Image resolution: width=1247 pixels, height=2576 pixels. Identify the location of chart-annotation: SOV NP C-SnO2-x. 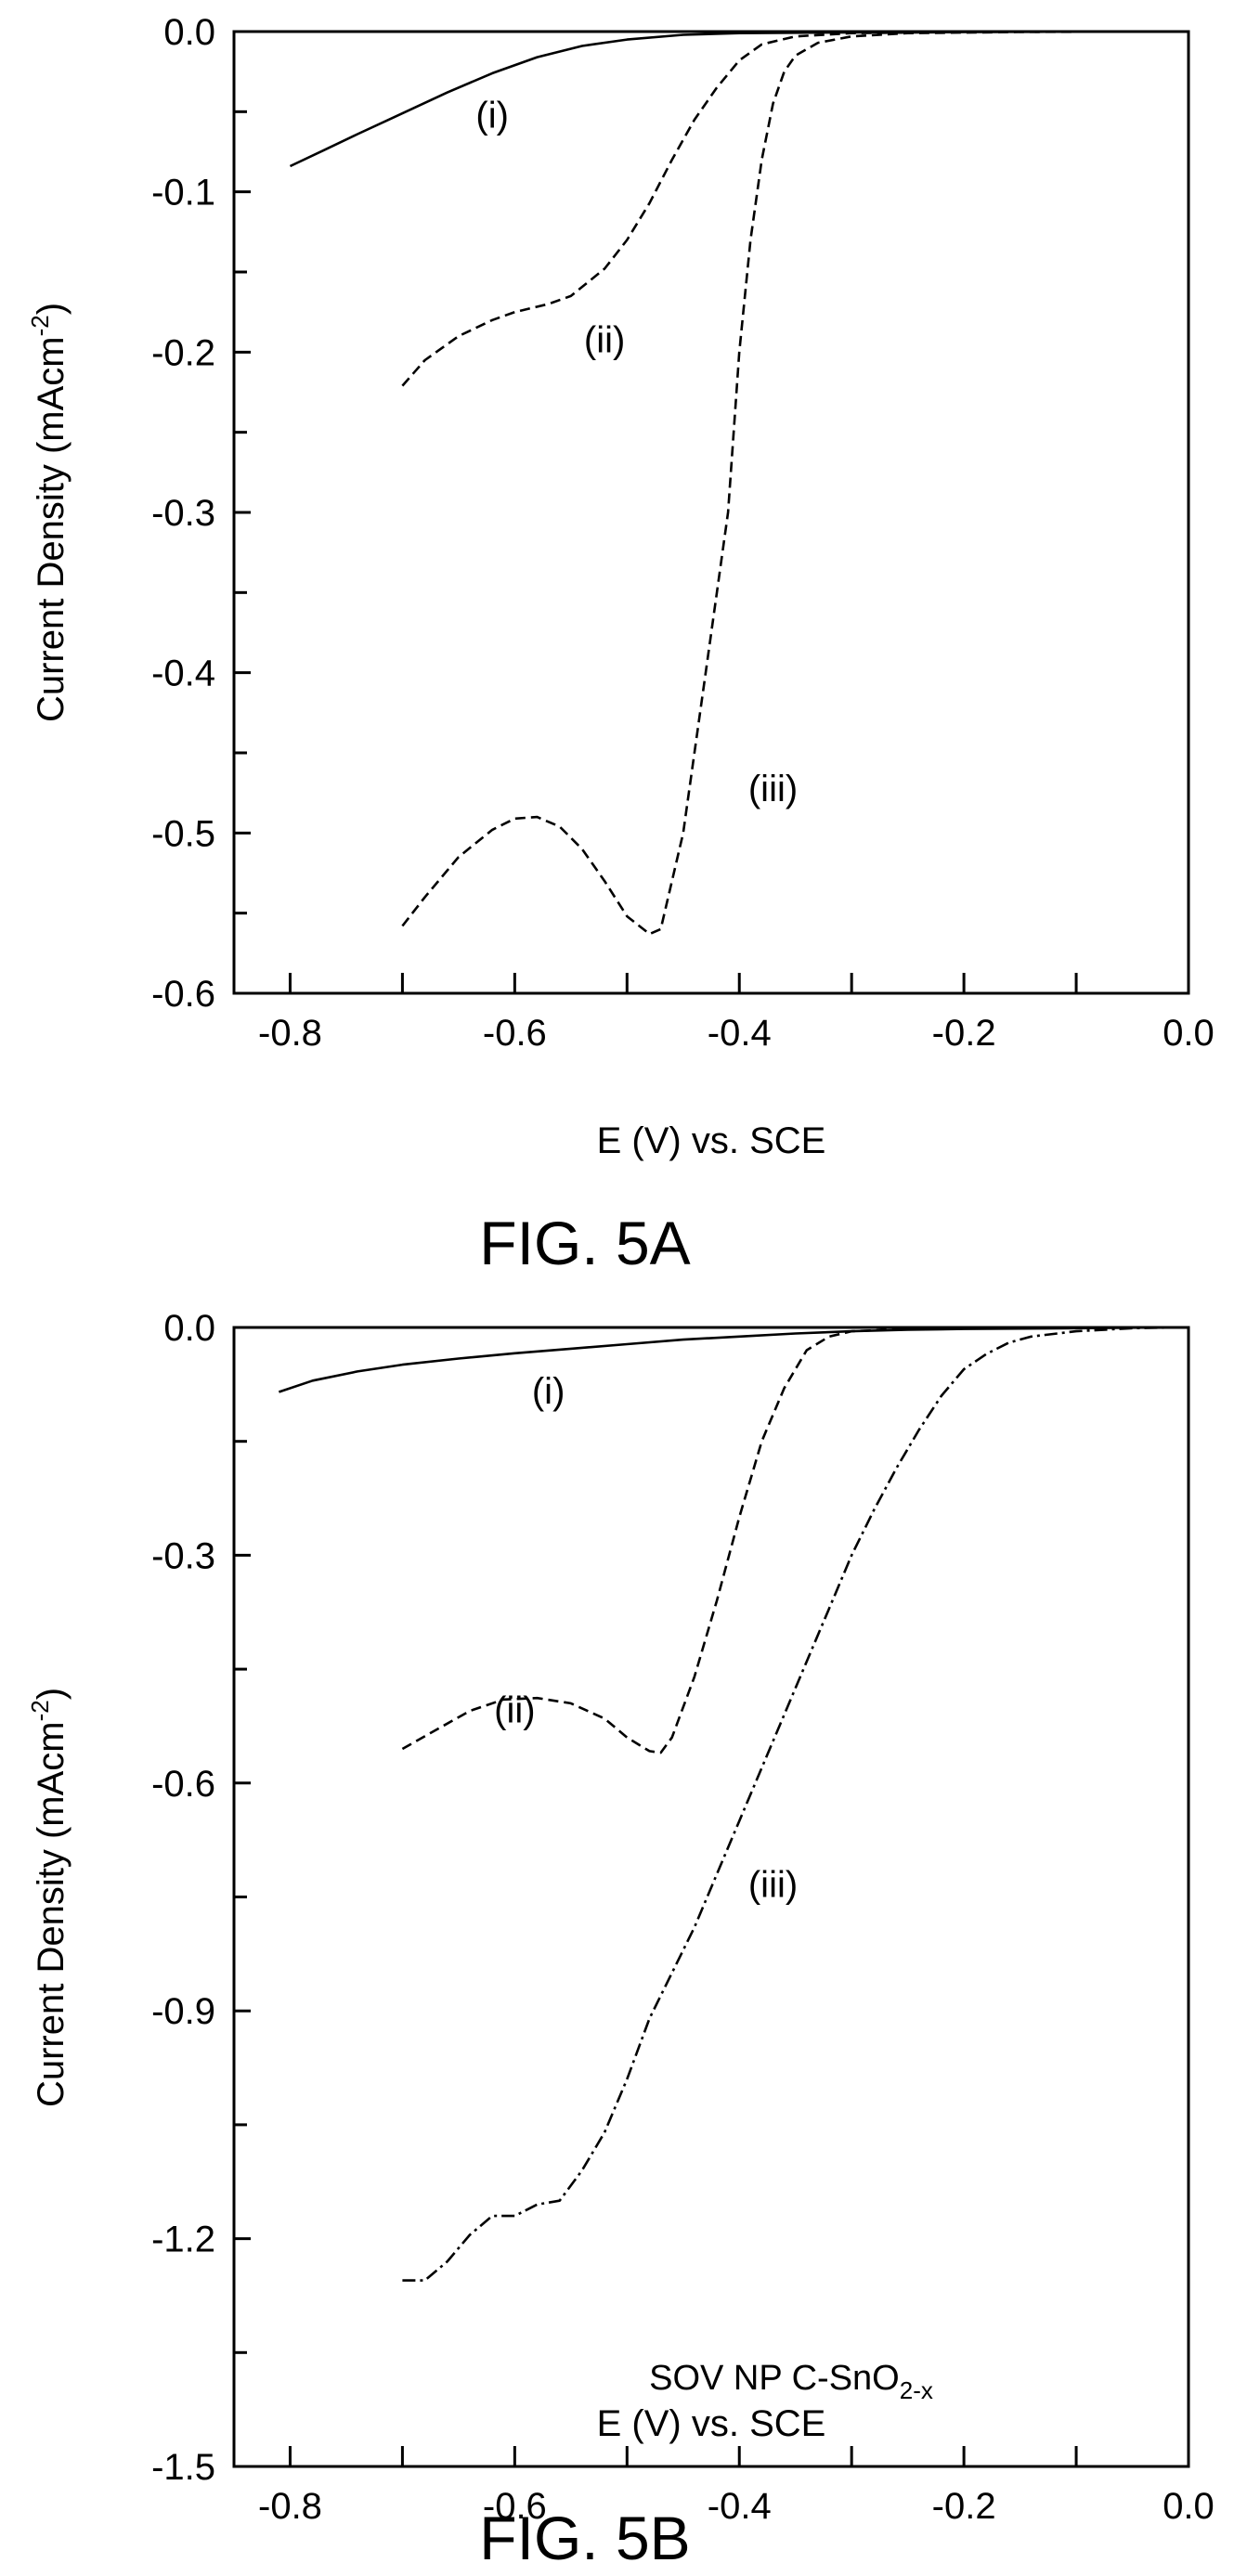
(791, 2381).